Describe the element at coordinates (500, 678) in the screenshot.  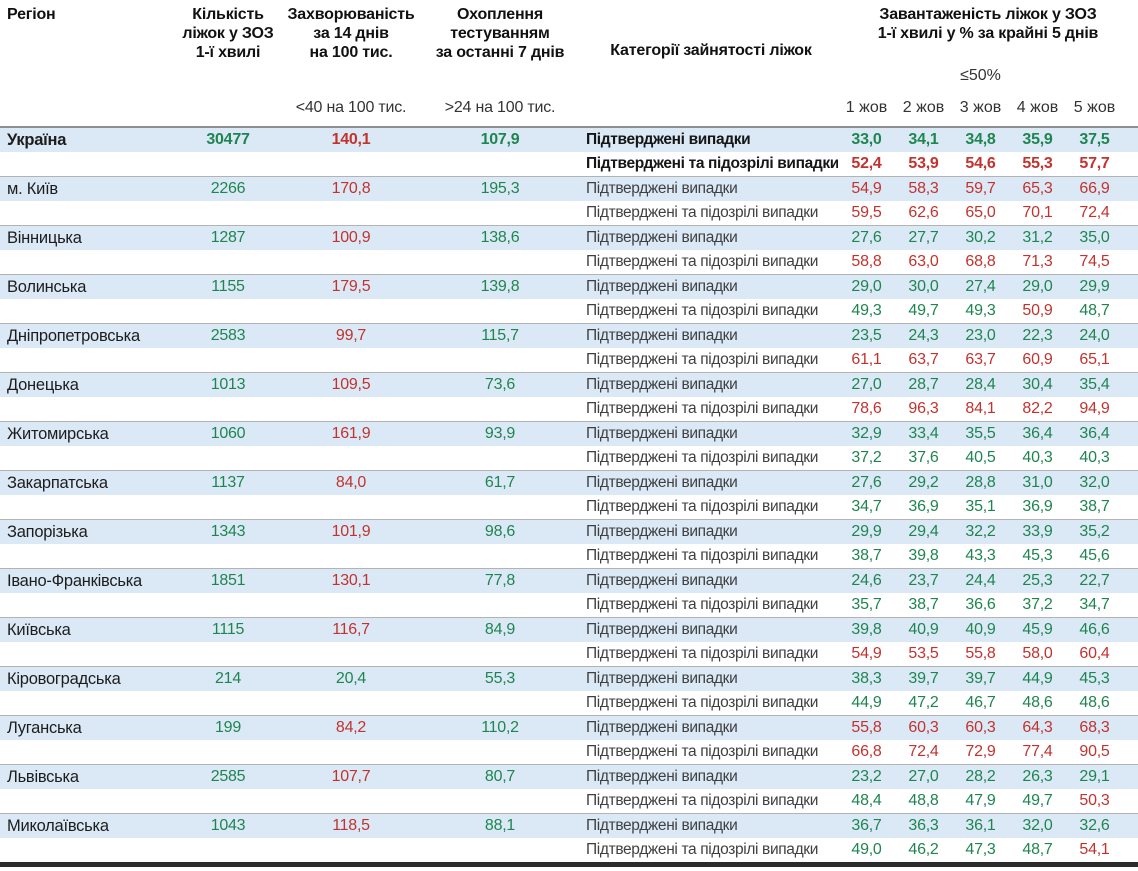
I see `testing-value: 55,3` at that location.